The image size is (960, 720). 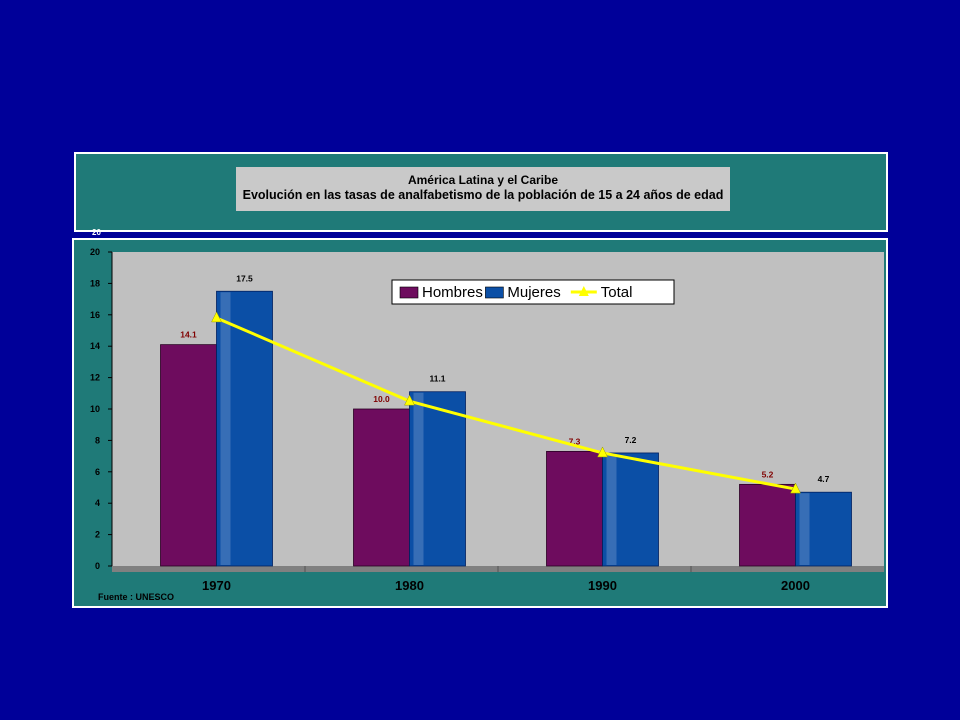 I want to click on x-tick-label: 1970, so click(x=216, y=585).